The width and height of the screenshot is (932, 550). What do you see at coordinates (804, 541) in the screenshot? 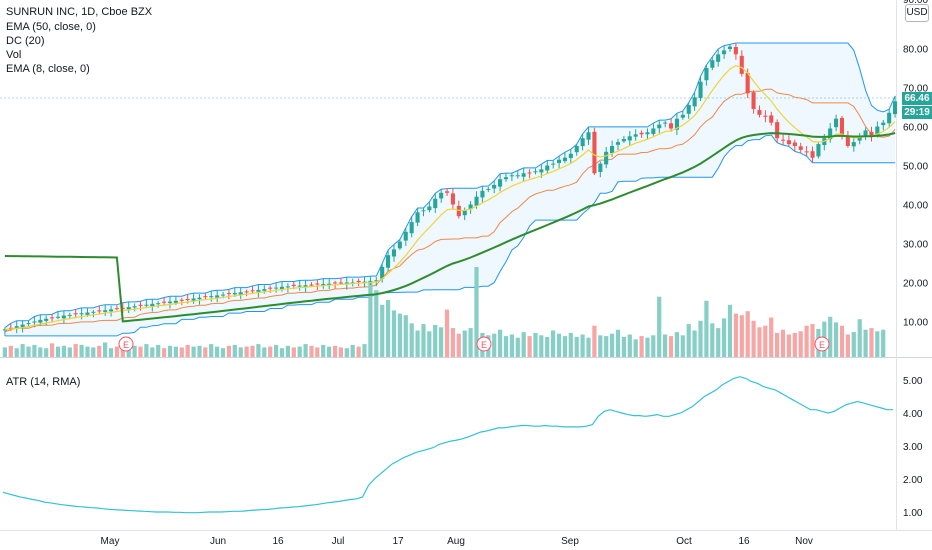
I see `time-axis-tick: Nov` at bounding box center [804, 541].